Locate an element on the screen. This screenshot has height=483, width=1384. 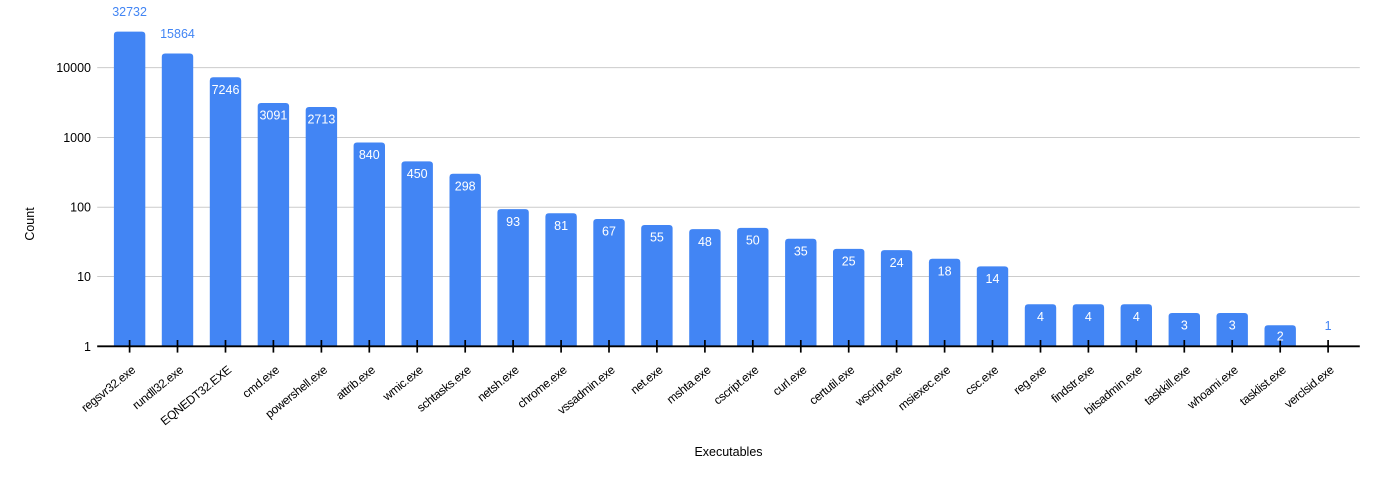
svg-text: 32732 is located at coordinates (129, 12).